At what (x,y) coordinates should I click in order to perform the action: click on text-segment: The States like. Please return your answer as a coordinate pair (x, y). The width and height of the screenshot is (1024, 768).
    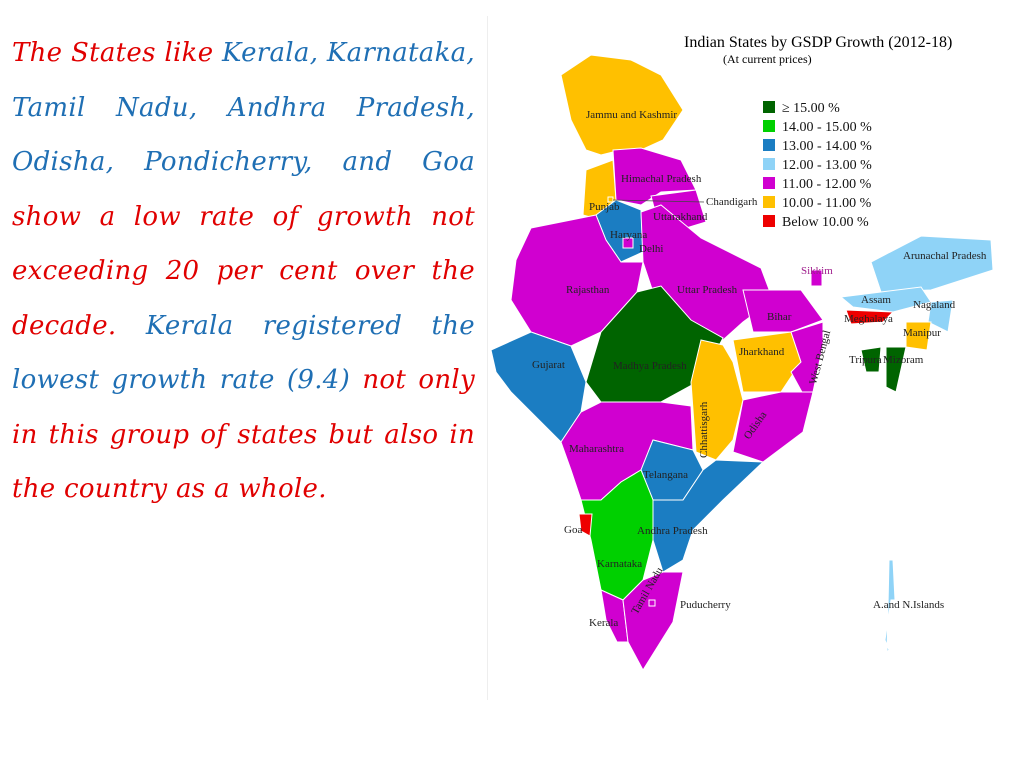
    Looking at the image, I should click on (113, 53).